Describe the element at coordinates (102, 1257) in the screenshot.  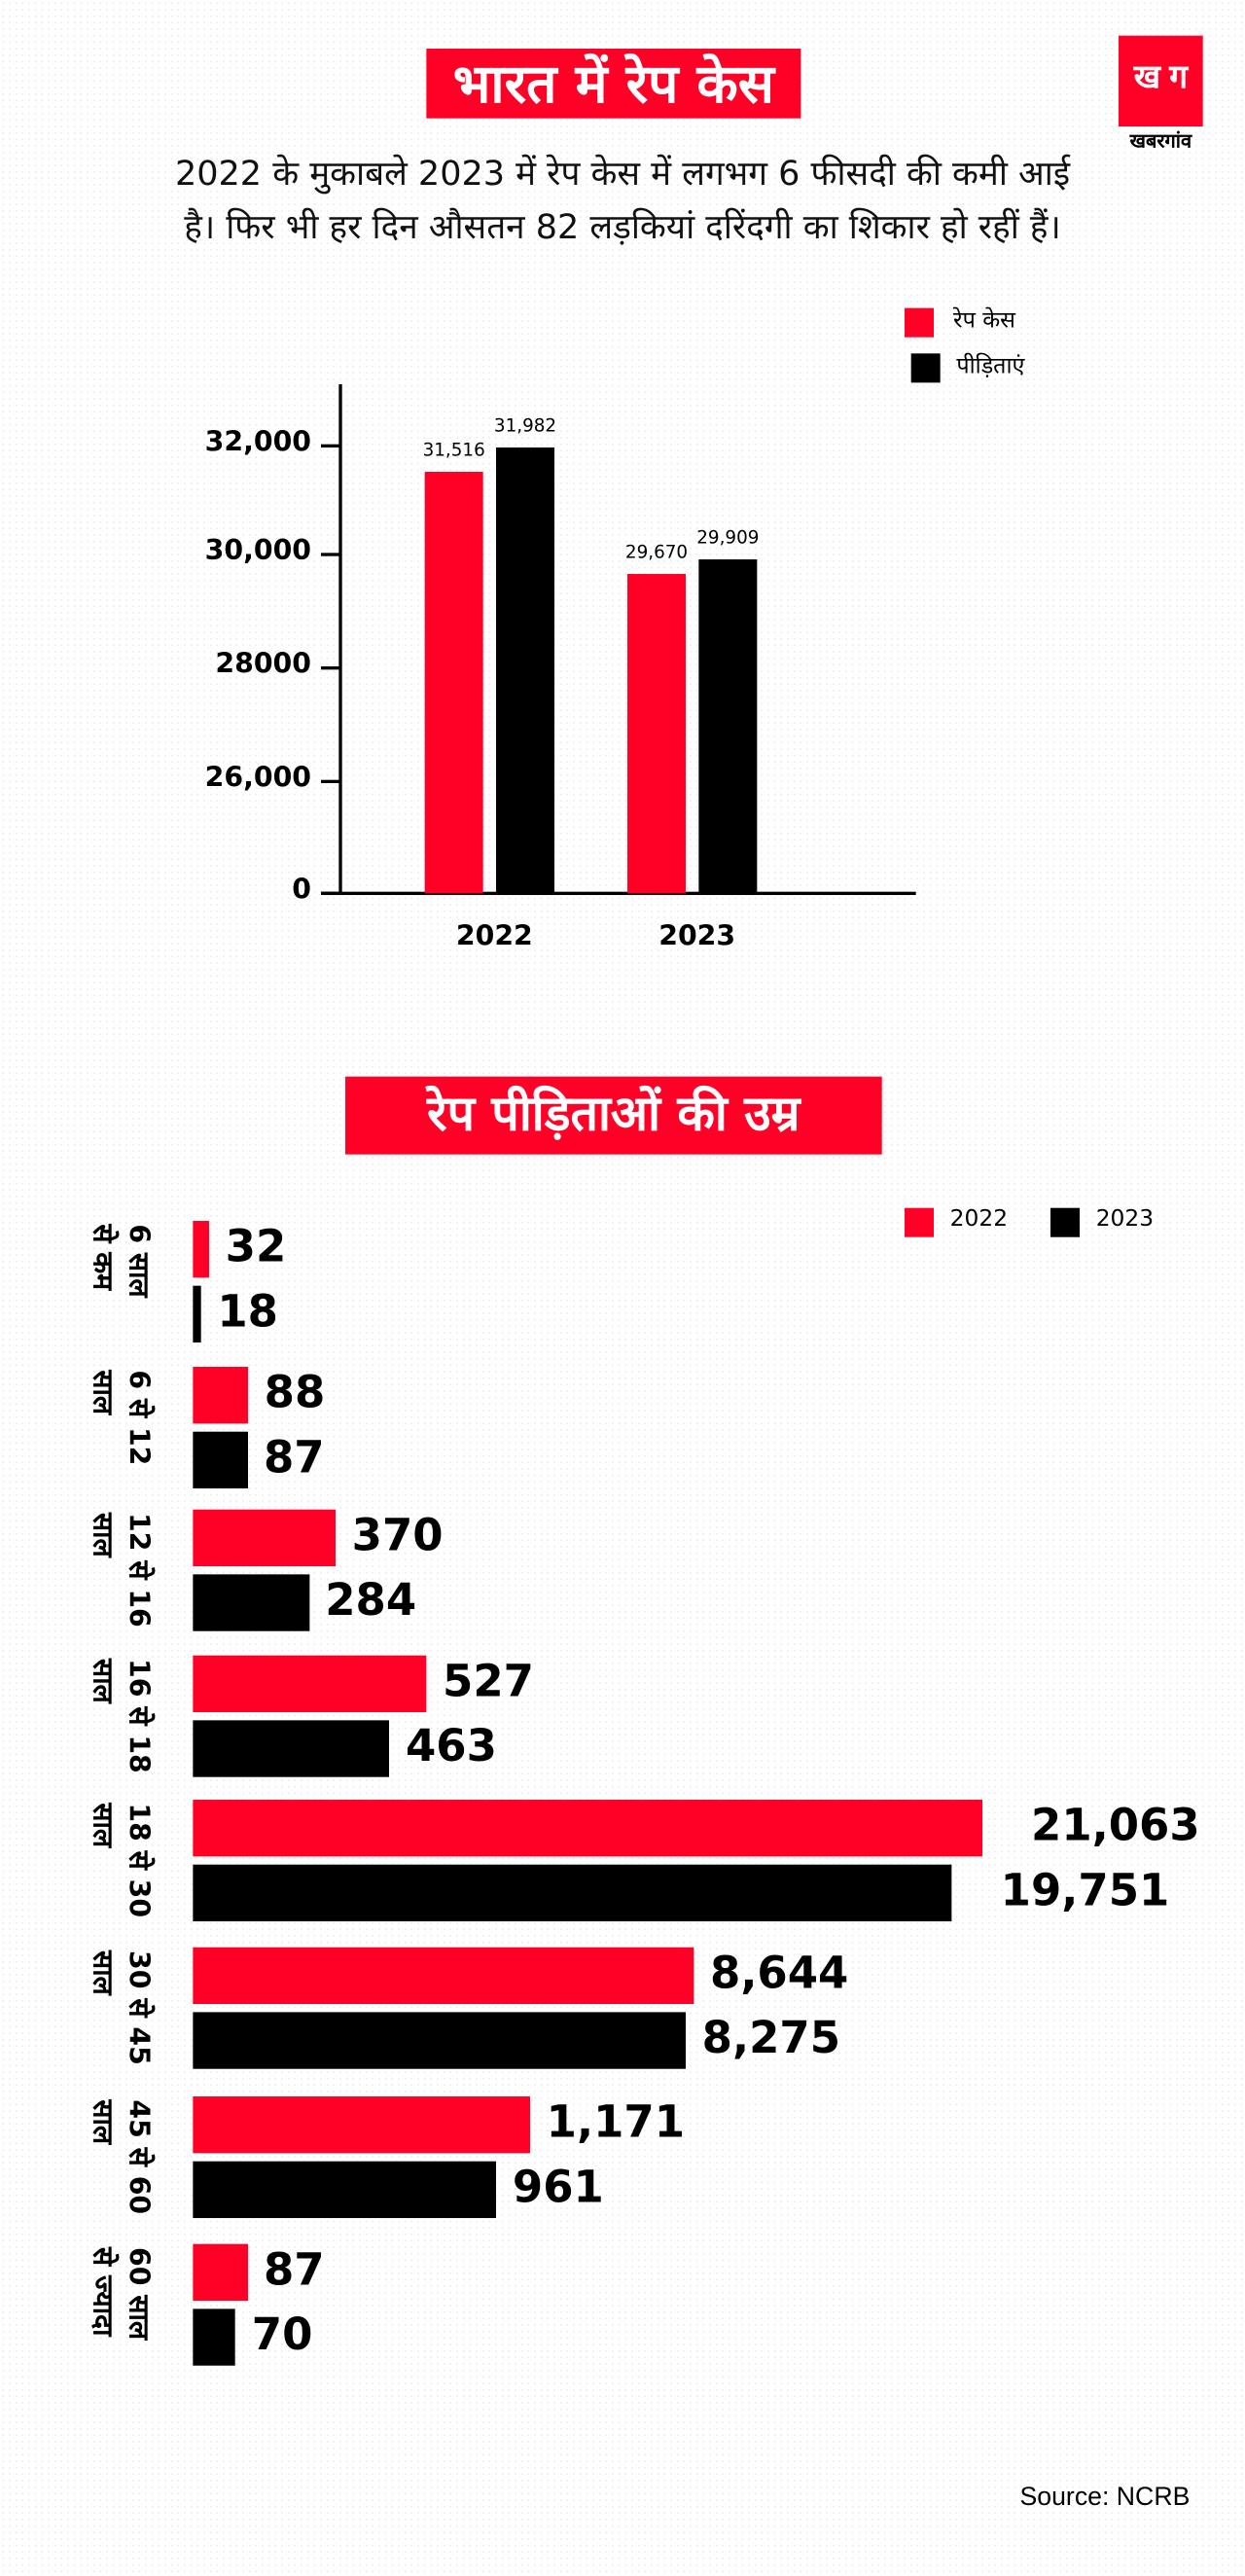
I see `age-label-line: से कम` at that location.